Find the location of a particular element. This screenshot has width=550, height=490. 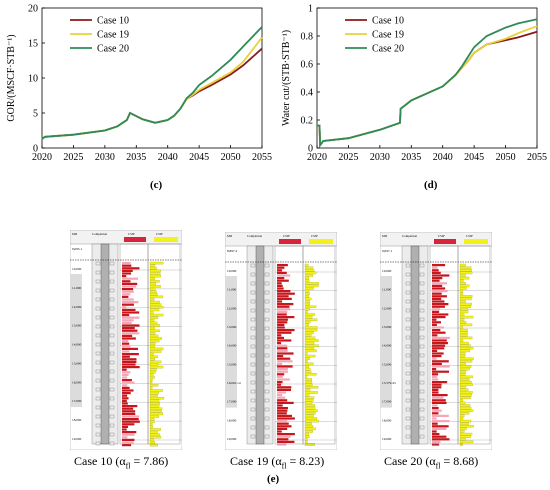

x-tick-label: 2030 is located at coordinates (380, 157).